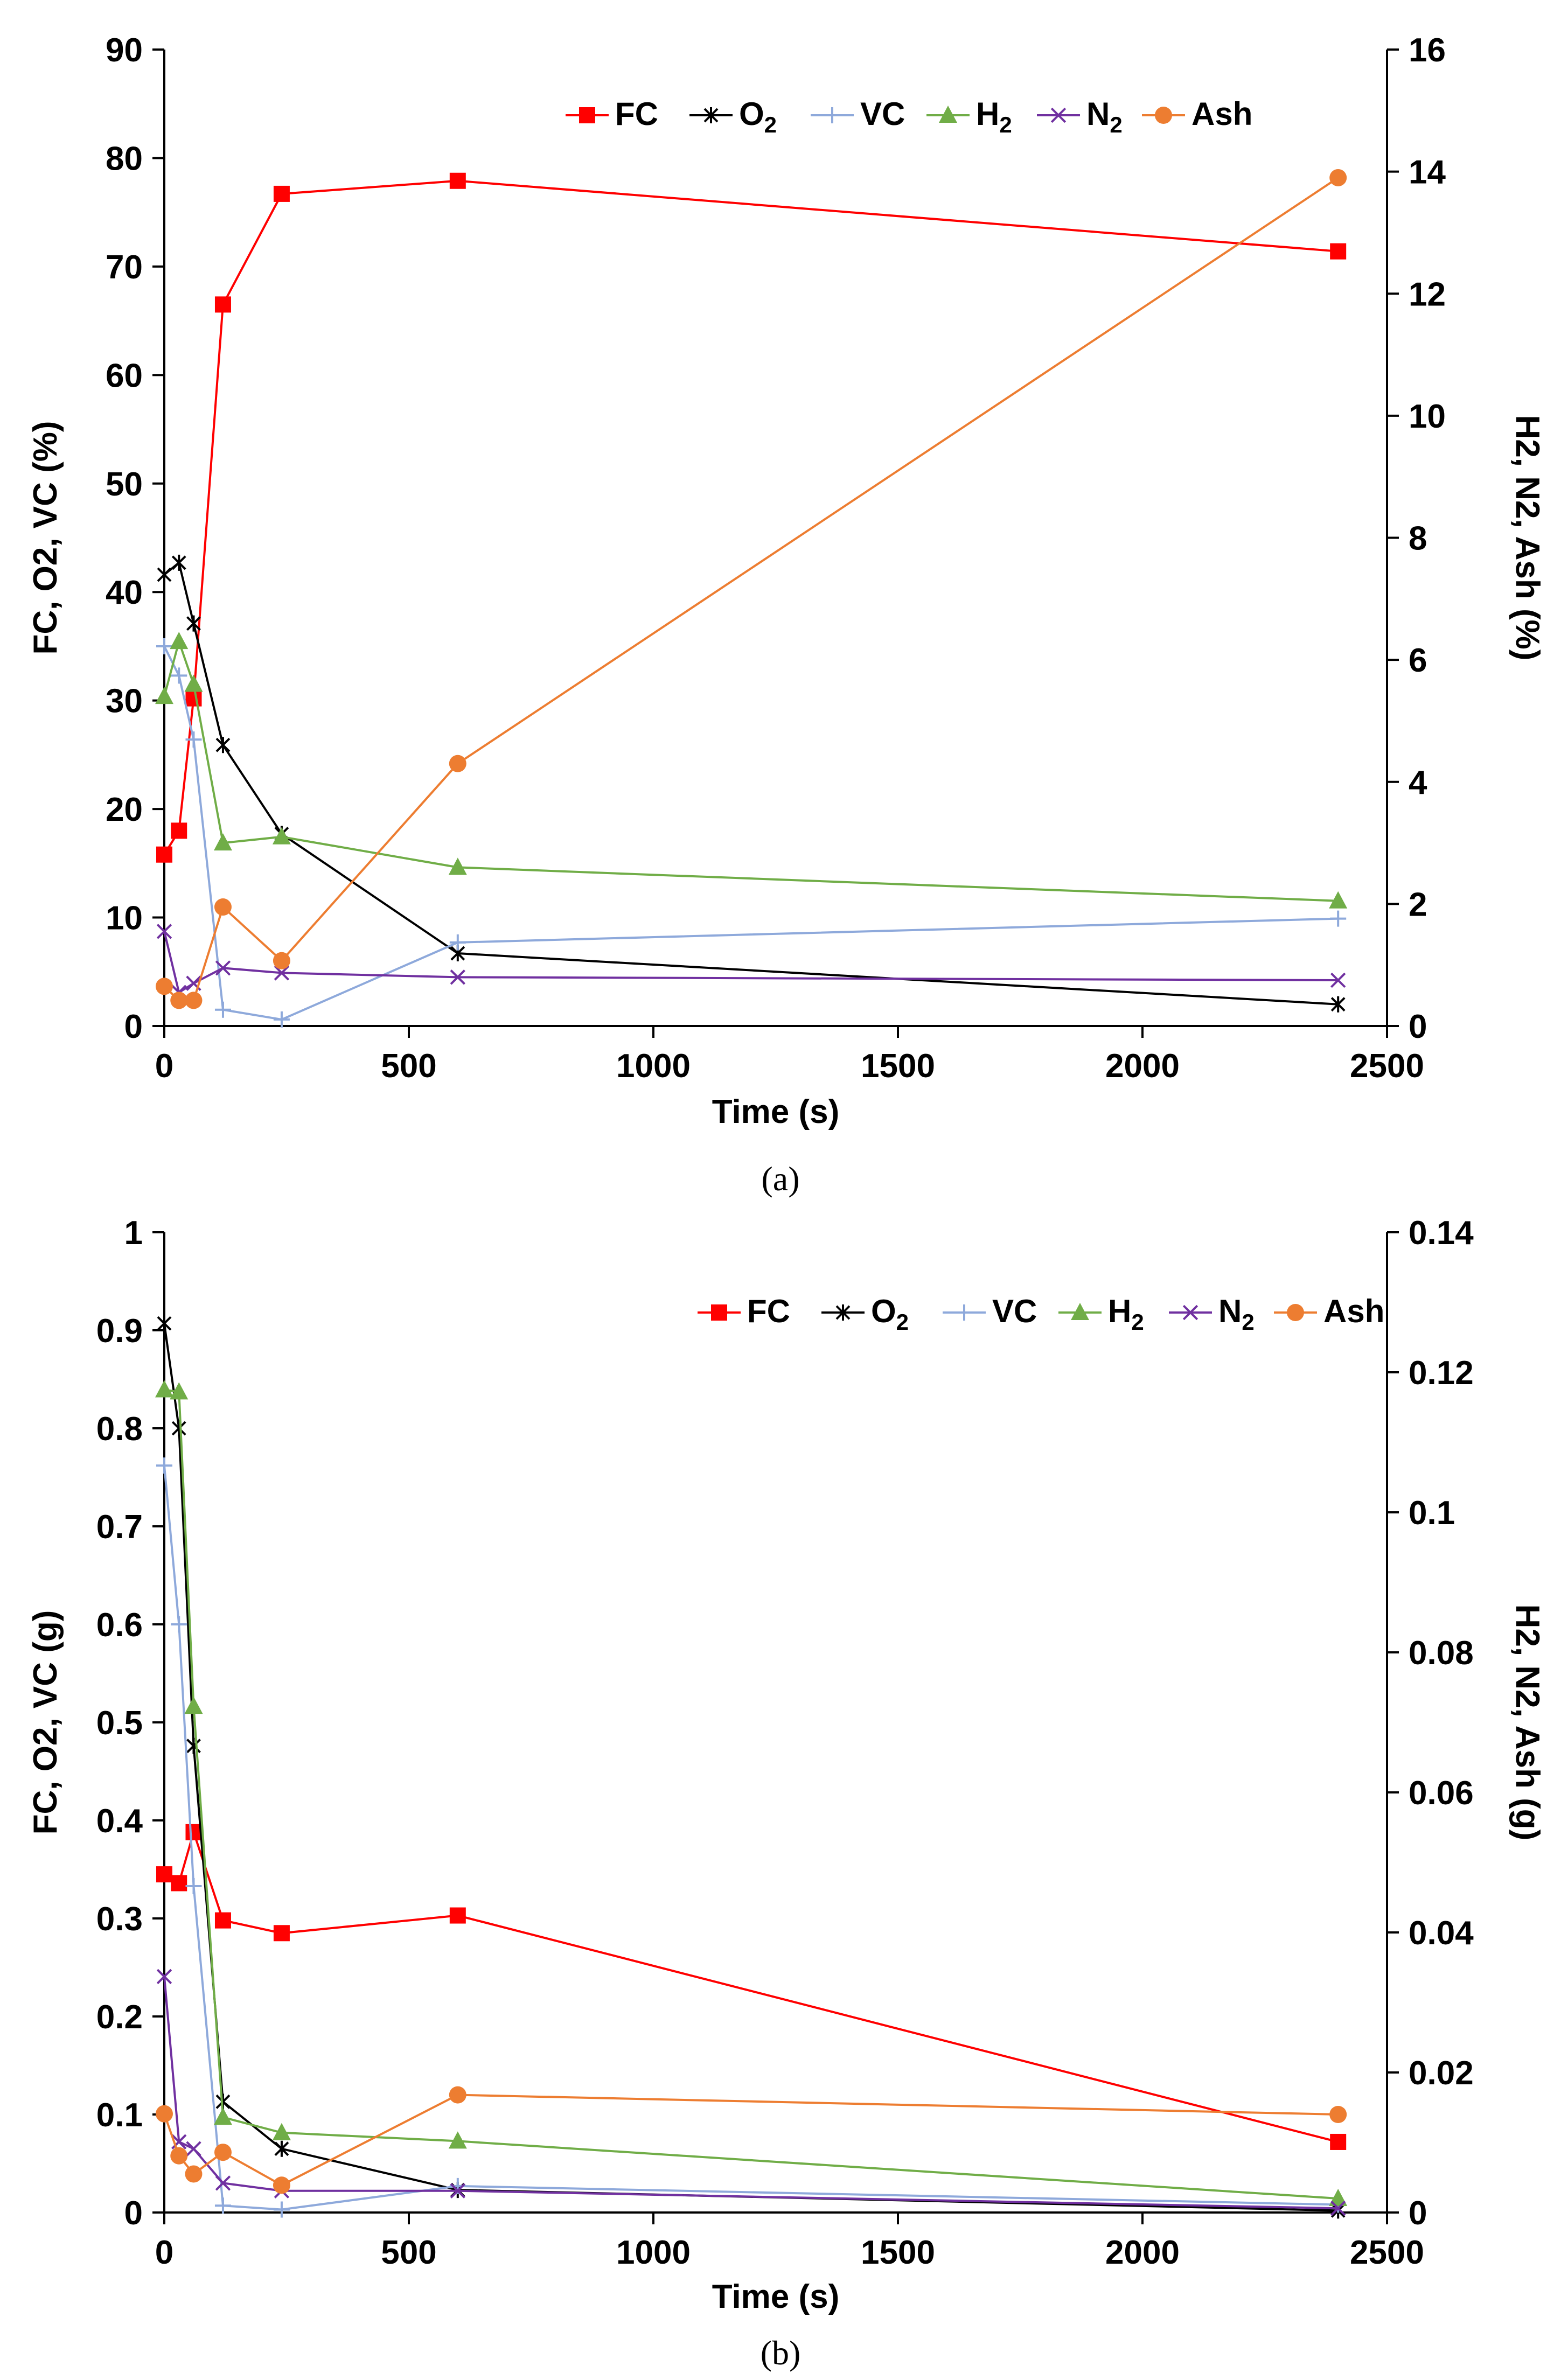 The width and height of the screenshot is (1561, 2380). Describe the element at coordinates (1441, 1654) in the screenshot. I see `y-tick-label-right: 0.08` at that location.